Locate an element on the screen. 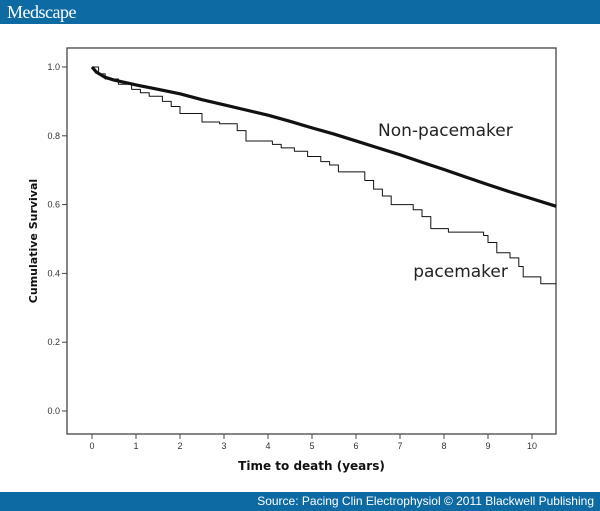  header-bar: Medscape is located at coordinates (300, 12).